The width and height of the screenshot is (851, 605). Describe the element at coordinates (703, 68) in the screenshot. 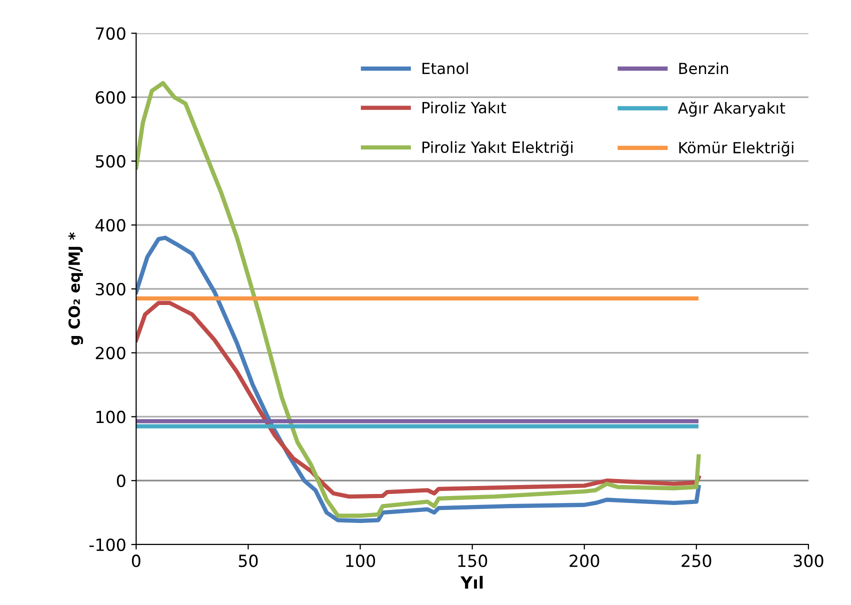

I see `legend-label: Benzin` at that location.